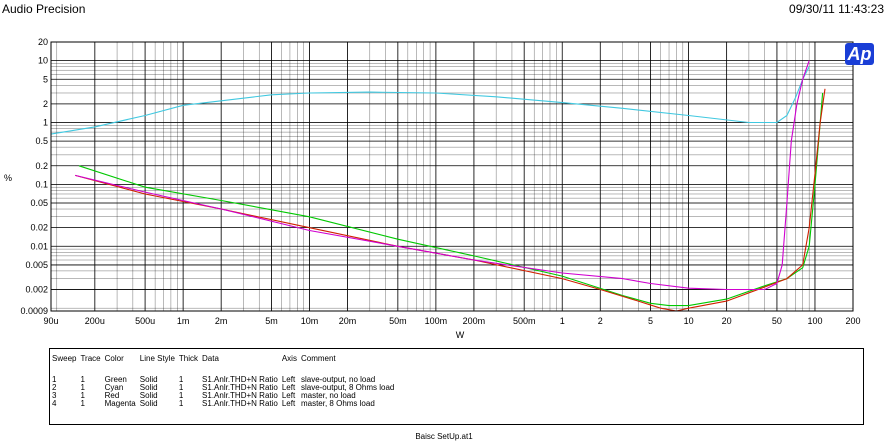  What do you see at coordinates (54, 395) in the screenshot?
I see `legend-cell: 3` at bounding box center [54, 395].